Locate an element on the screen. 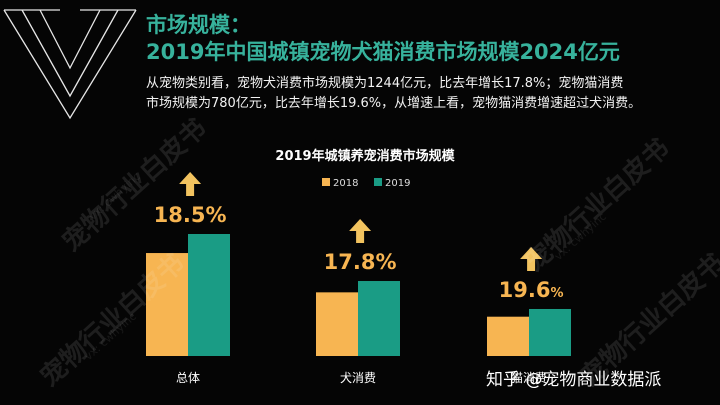 This screenshot has width=720, height=405. category-label: 犬消费 is located at coordinates (358, 378).